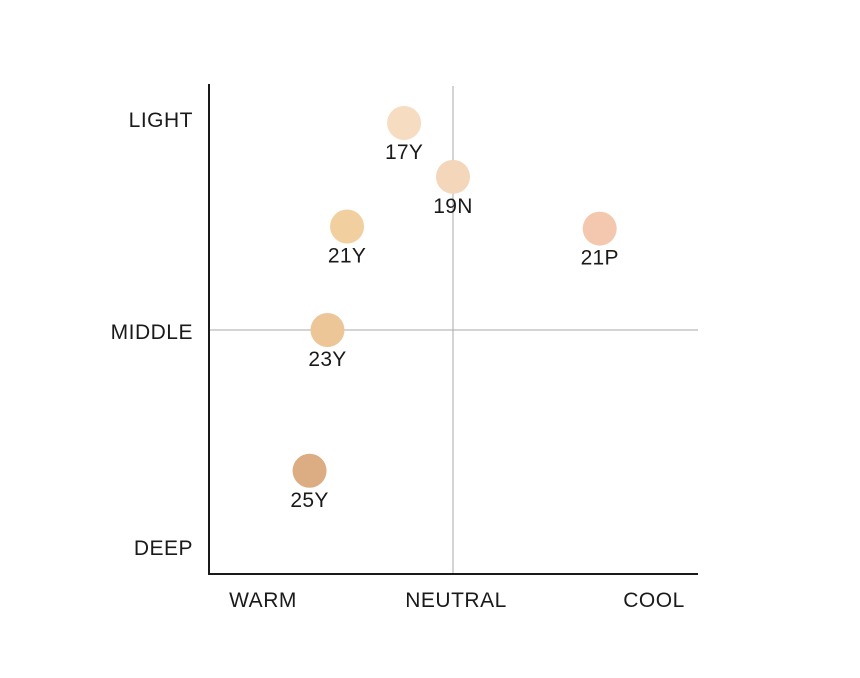  I want to click on shade-point-19n: 19N, so click(452, 188).